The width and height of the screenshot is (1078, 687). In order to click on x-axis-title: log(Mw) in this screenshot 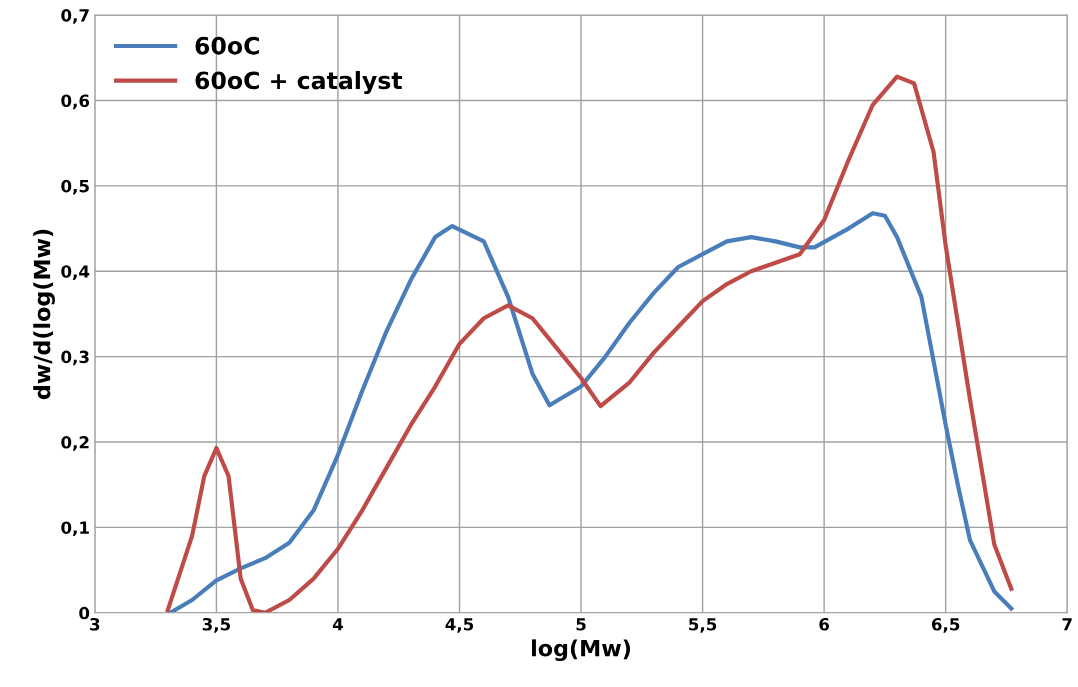, I will do `click(581, 650)`.